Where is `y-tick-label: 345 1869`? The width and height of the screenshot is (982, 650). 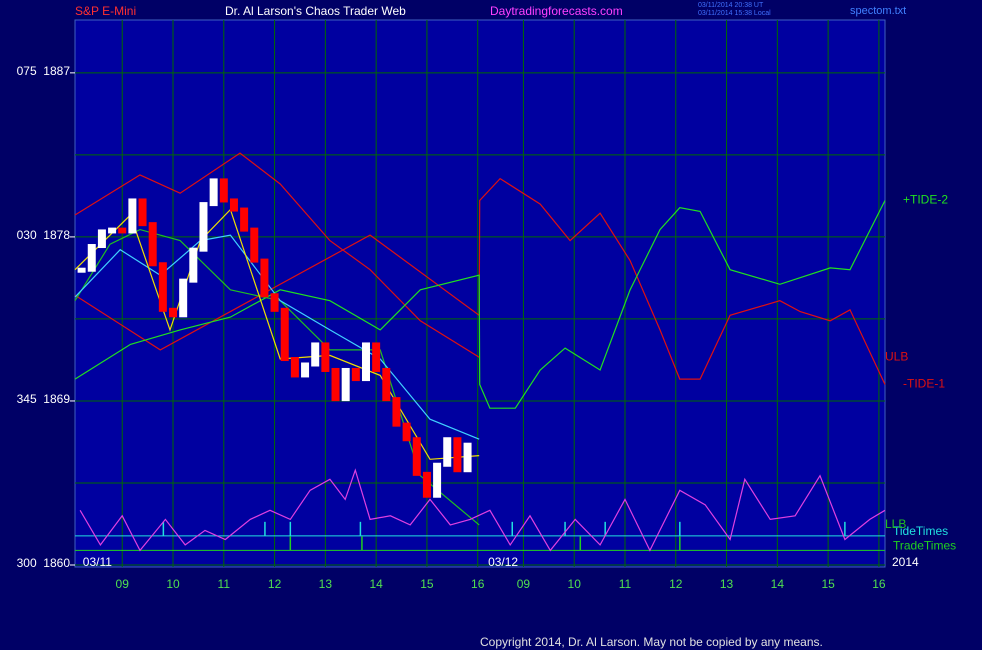 y-tick-label: 345 1869 is located at coordinates (44, 399).